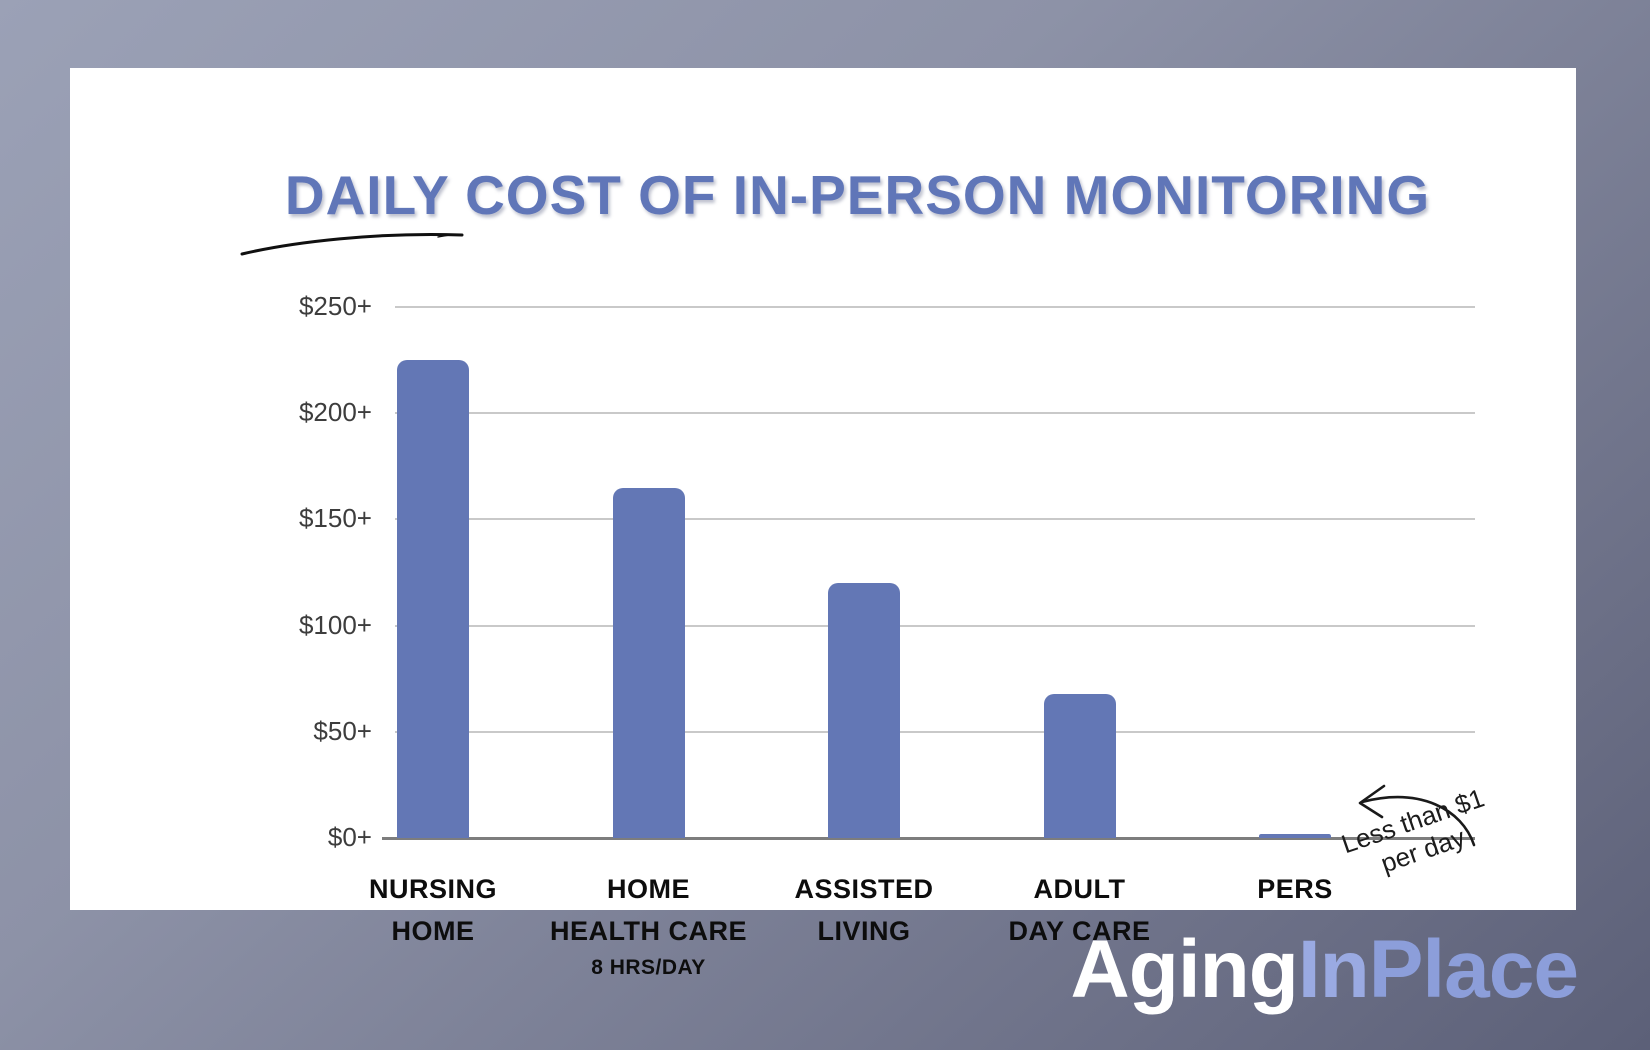 The width and height of the screenshot is (1650, 1050). I want to click on logo-part-place: Place, so click(1473, 969).